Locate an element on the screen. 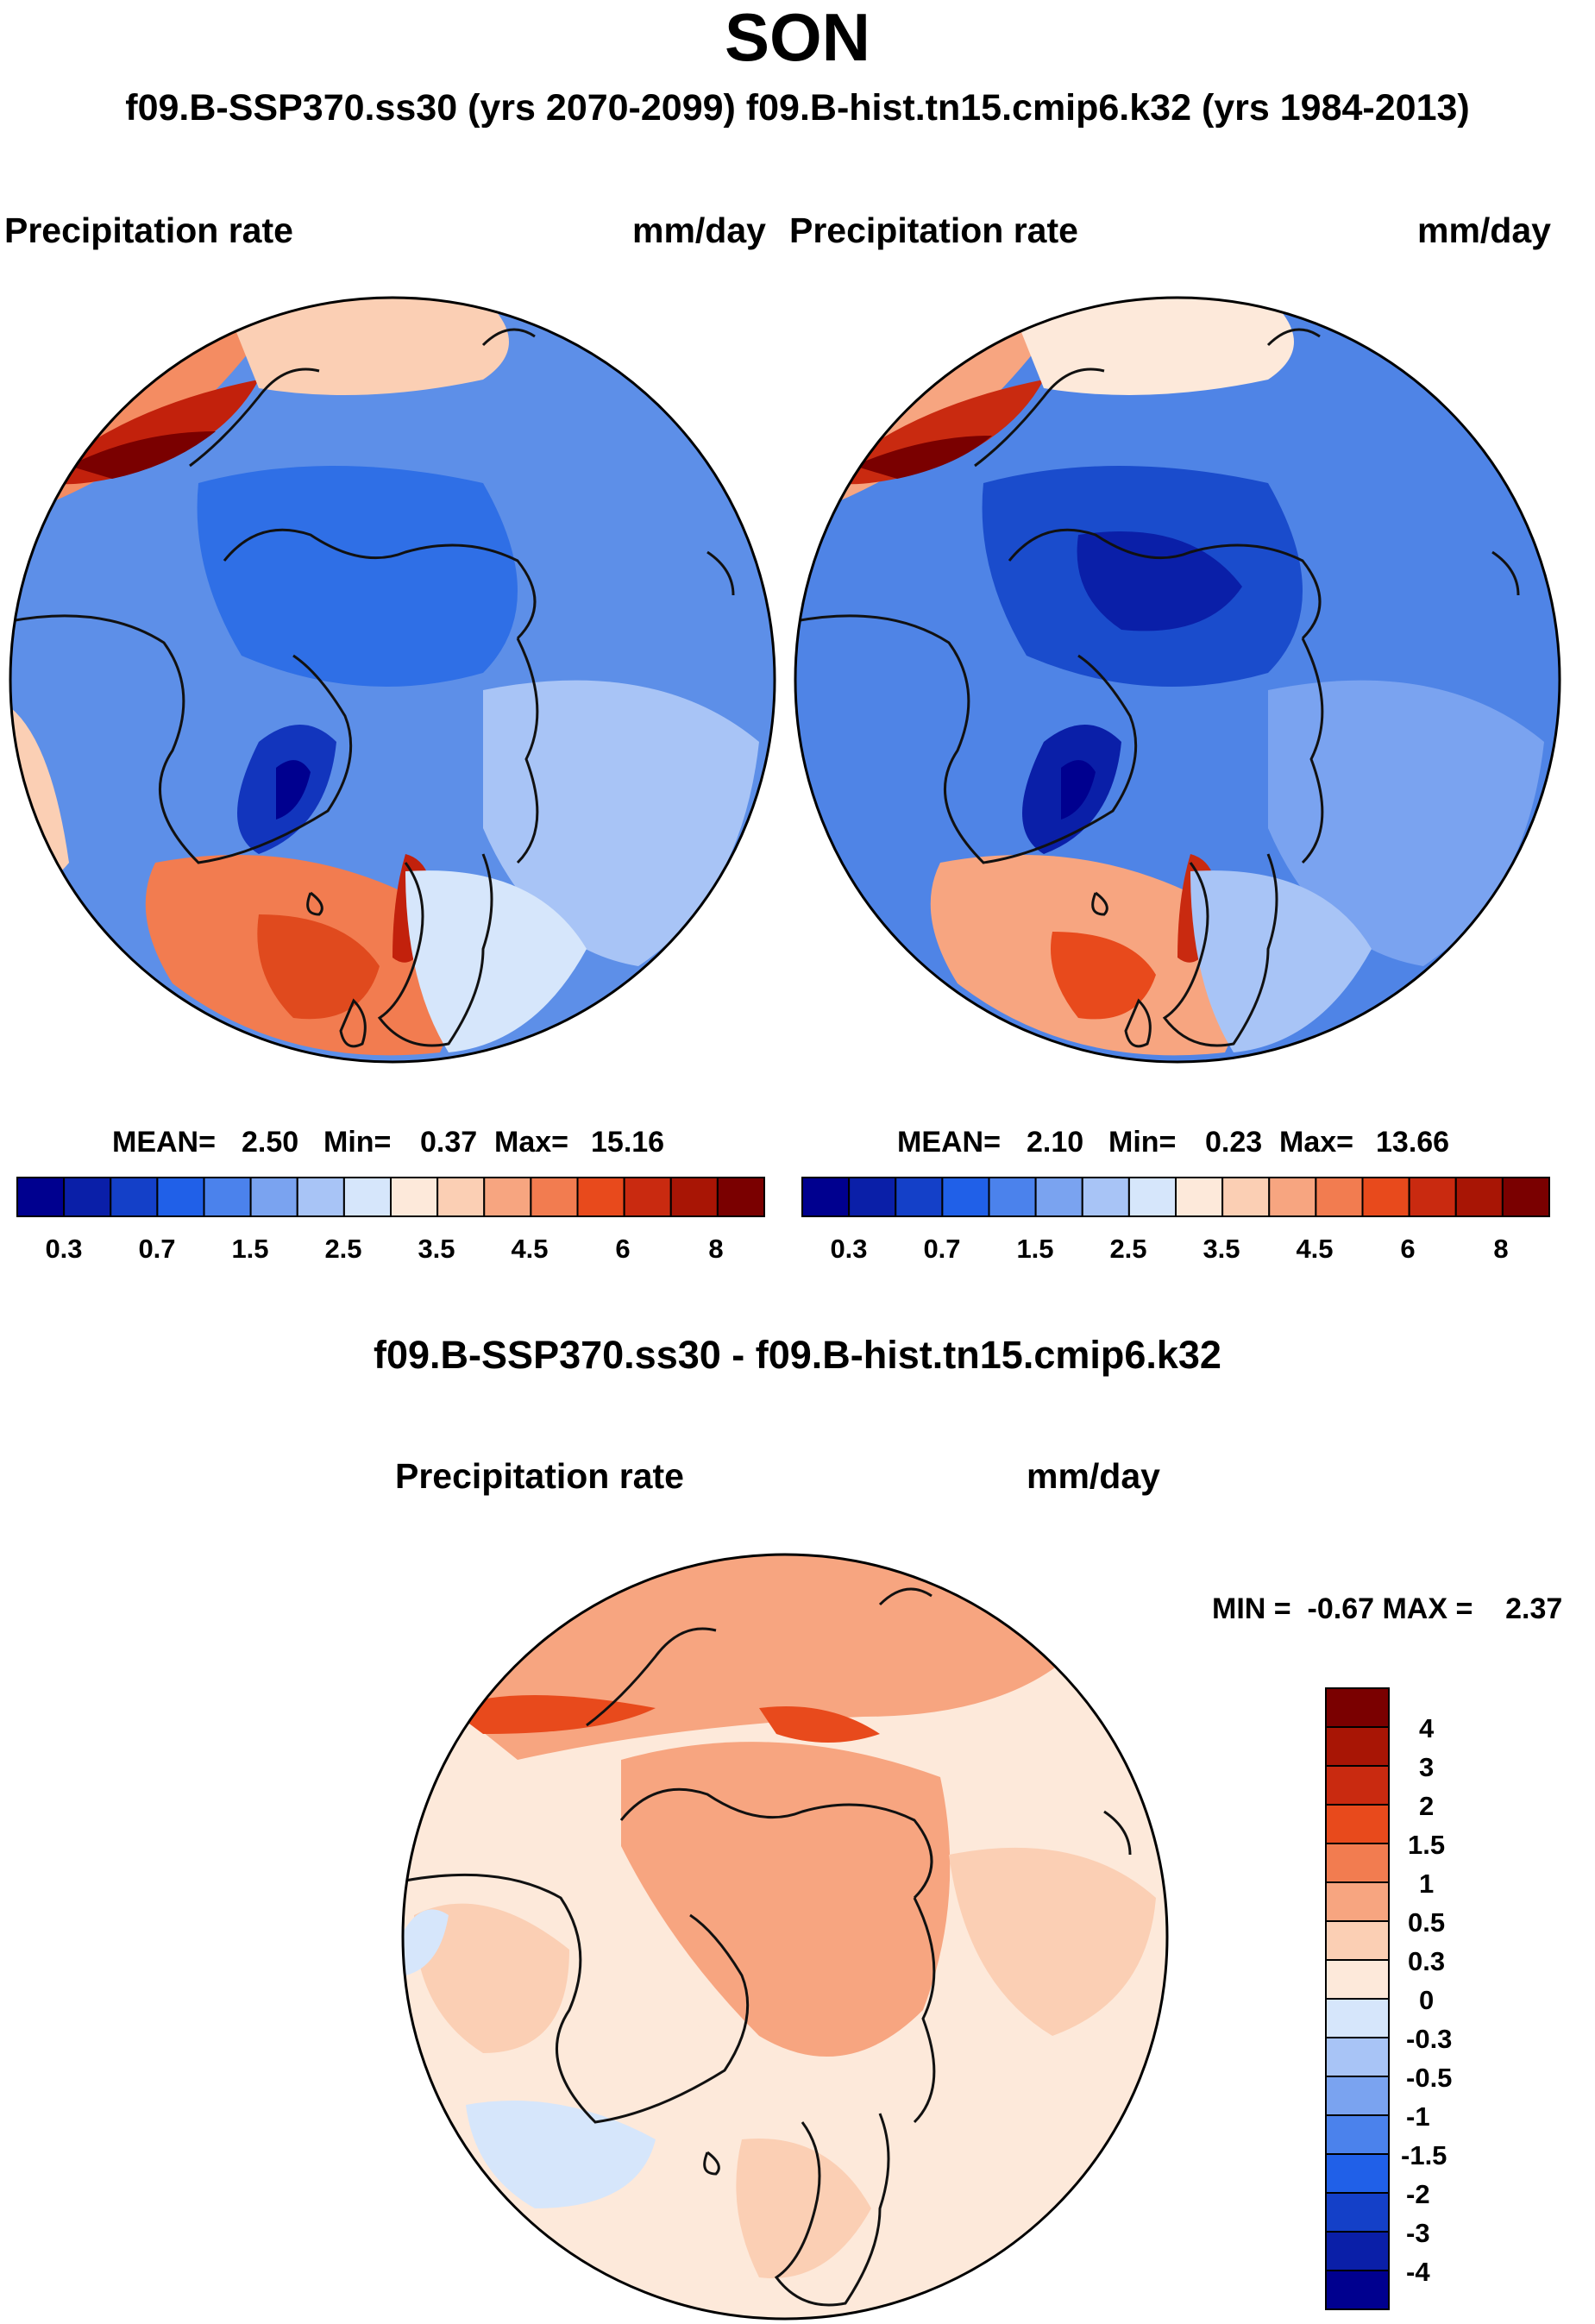 The width and height of the screenshot is (1595, 2324). panel2-map-fields is located at coordinates (1181, 677).